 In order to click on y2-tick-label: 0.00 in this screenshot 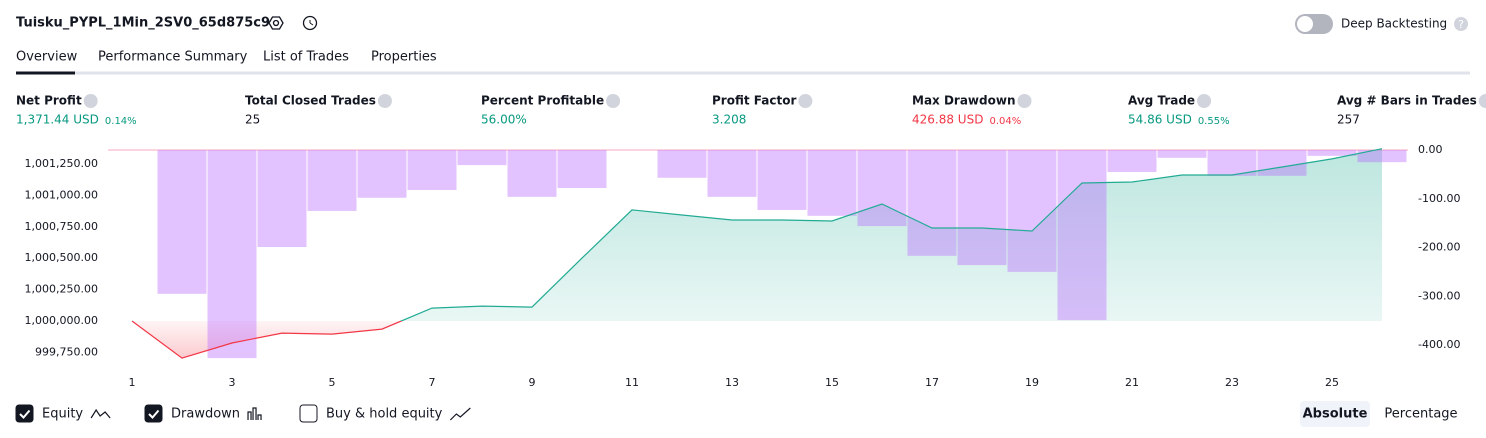, I will do `click(1430, 149)`.